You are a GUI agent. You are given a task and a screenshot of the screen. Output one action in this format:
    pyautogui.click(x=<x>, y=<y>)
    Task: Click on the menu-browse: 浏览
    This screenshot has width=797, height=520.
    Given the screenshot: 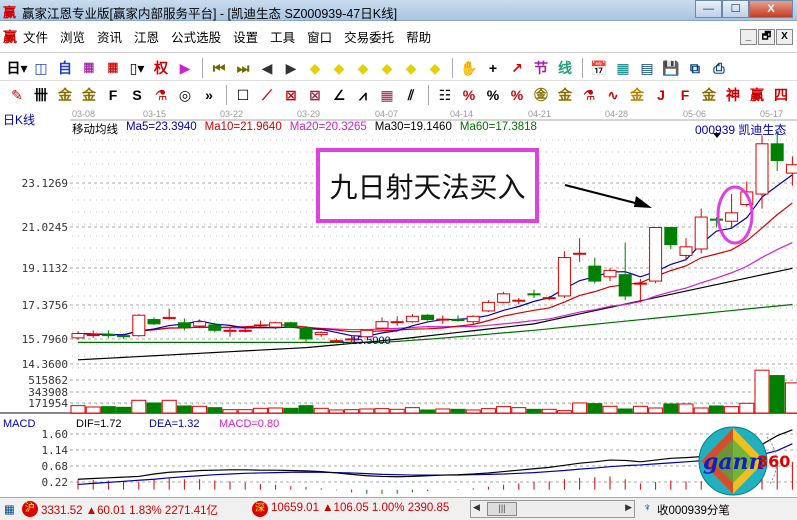 What is the action you would take?
    pyautogui.click(x=73, y=38)
    